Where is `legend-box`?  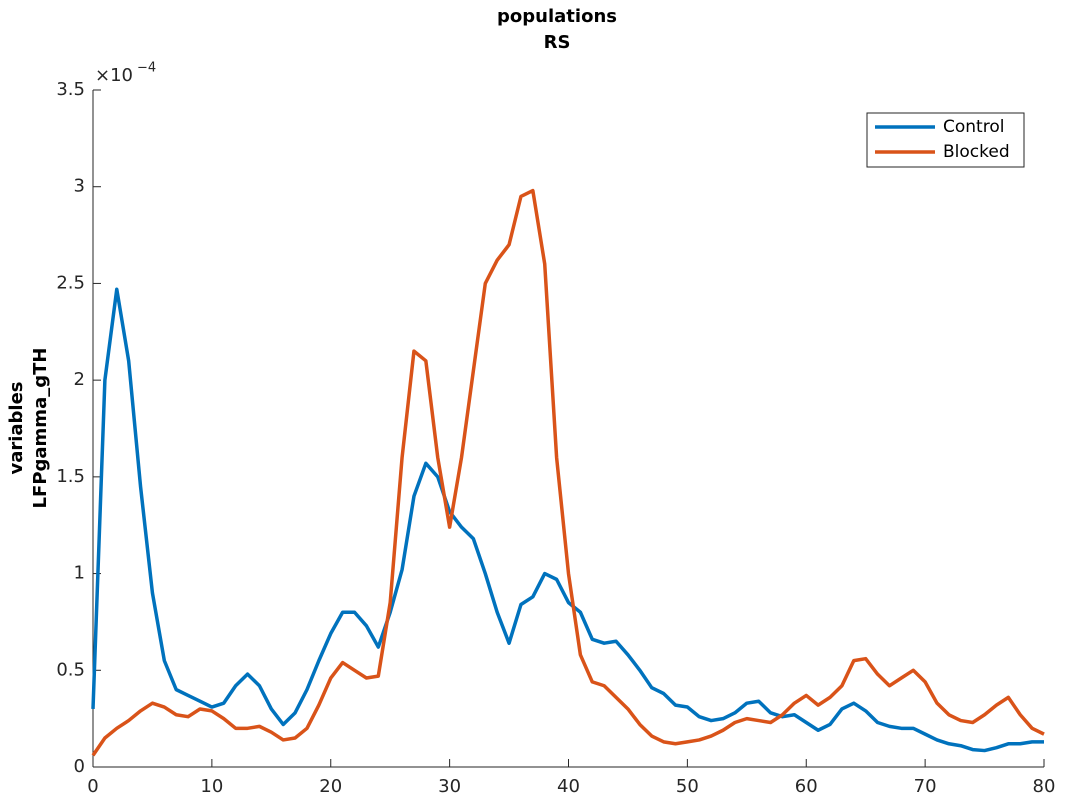 legend-box is located at coordinates (945, 140).